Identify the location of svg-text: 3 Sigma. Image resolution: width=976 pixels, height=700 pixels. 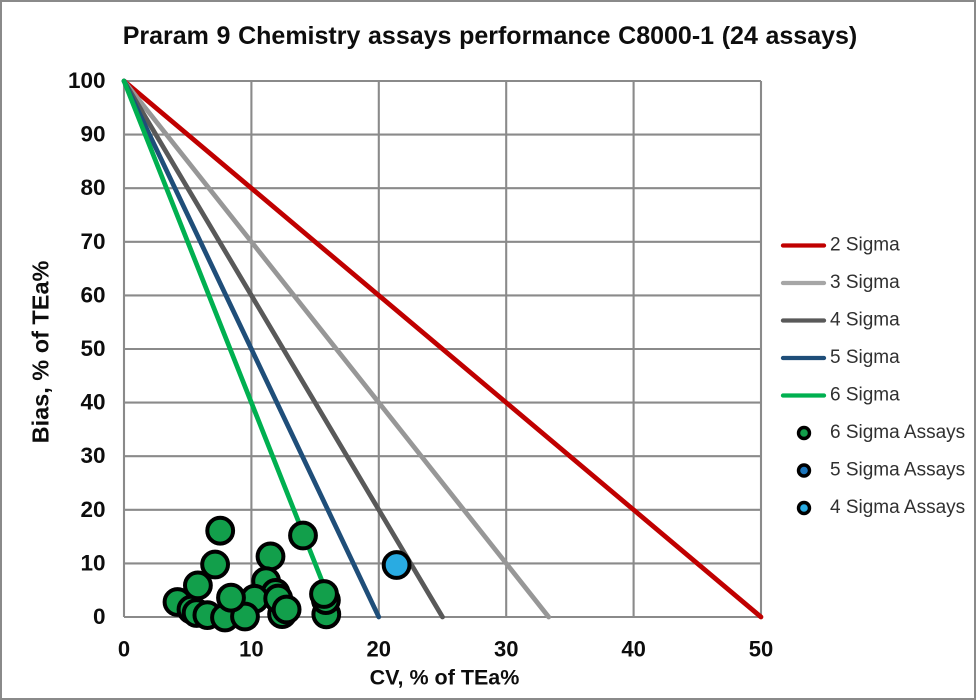
(865, 282).